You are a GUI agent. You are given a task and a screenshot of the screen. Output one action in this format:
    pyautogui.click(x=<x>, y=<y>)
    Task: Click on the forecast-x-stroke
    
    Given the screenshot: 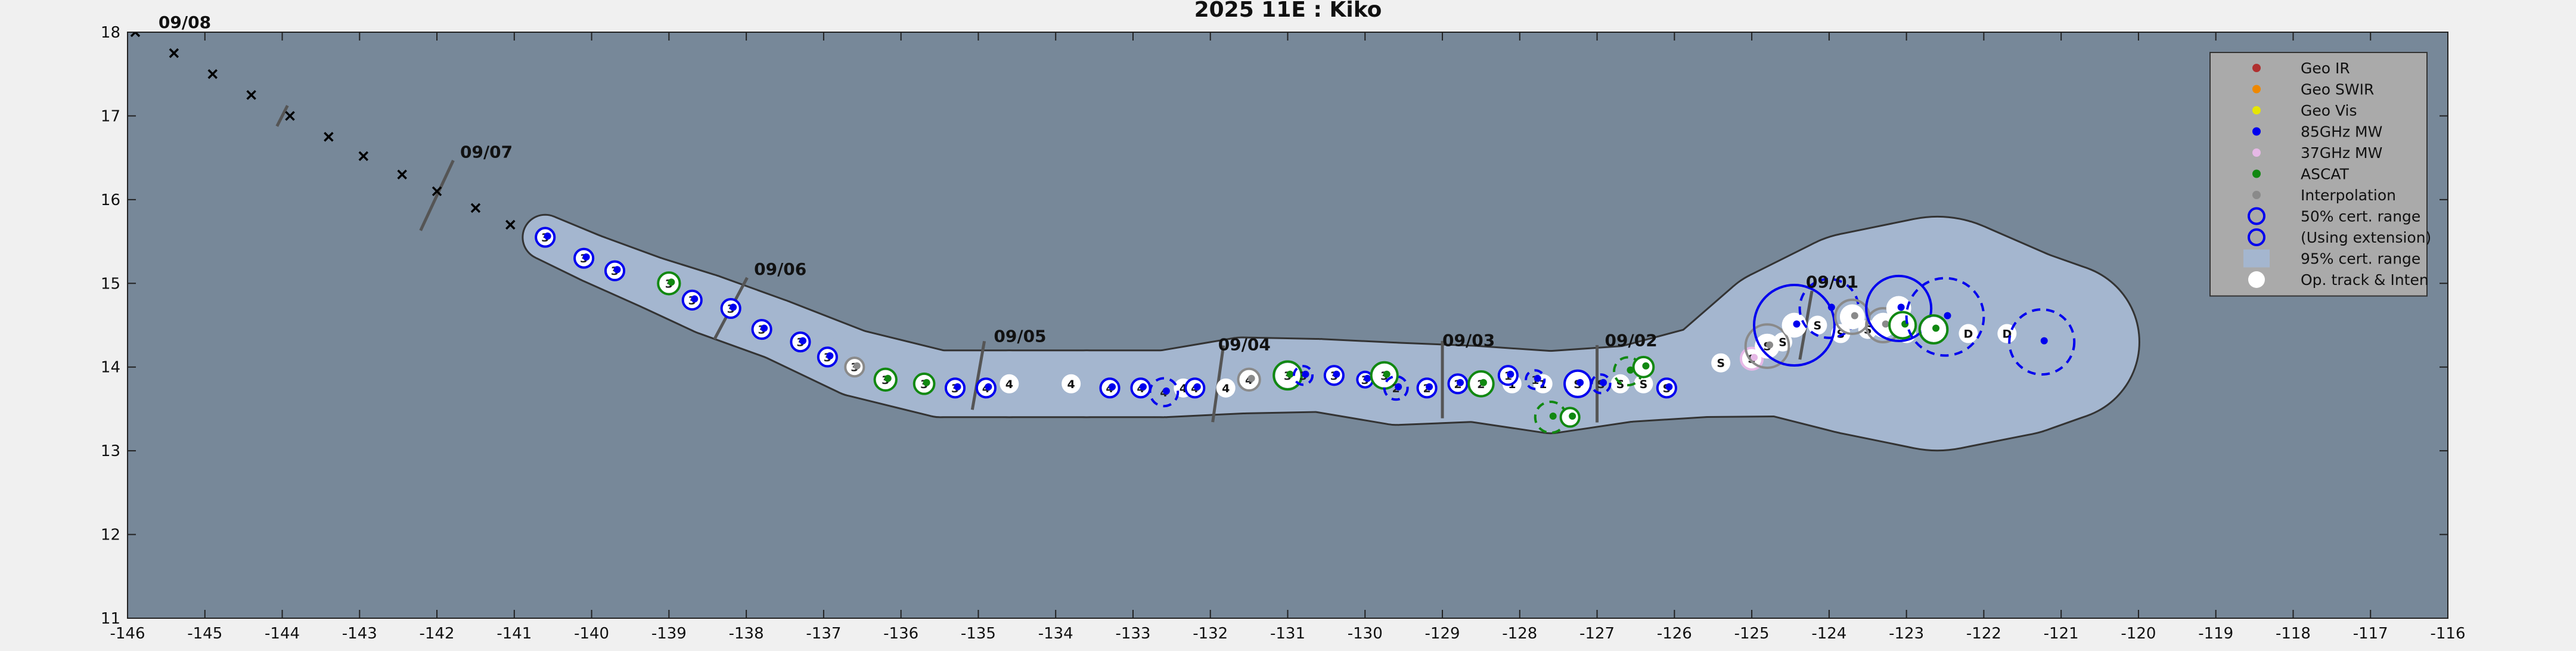 What is the action you would take?
    pyautogui.click(x=437, y=191)
    